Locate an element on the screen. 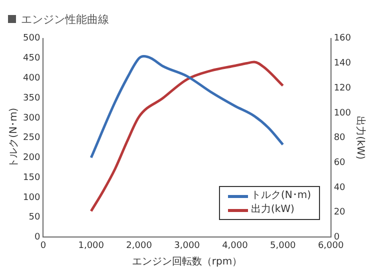 The width and height of the screenshot is (379, 279). y2-tick-label: 0 is located at coordinates (337, 237).